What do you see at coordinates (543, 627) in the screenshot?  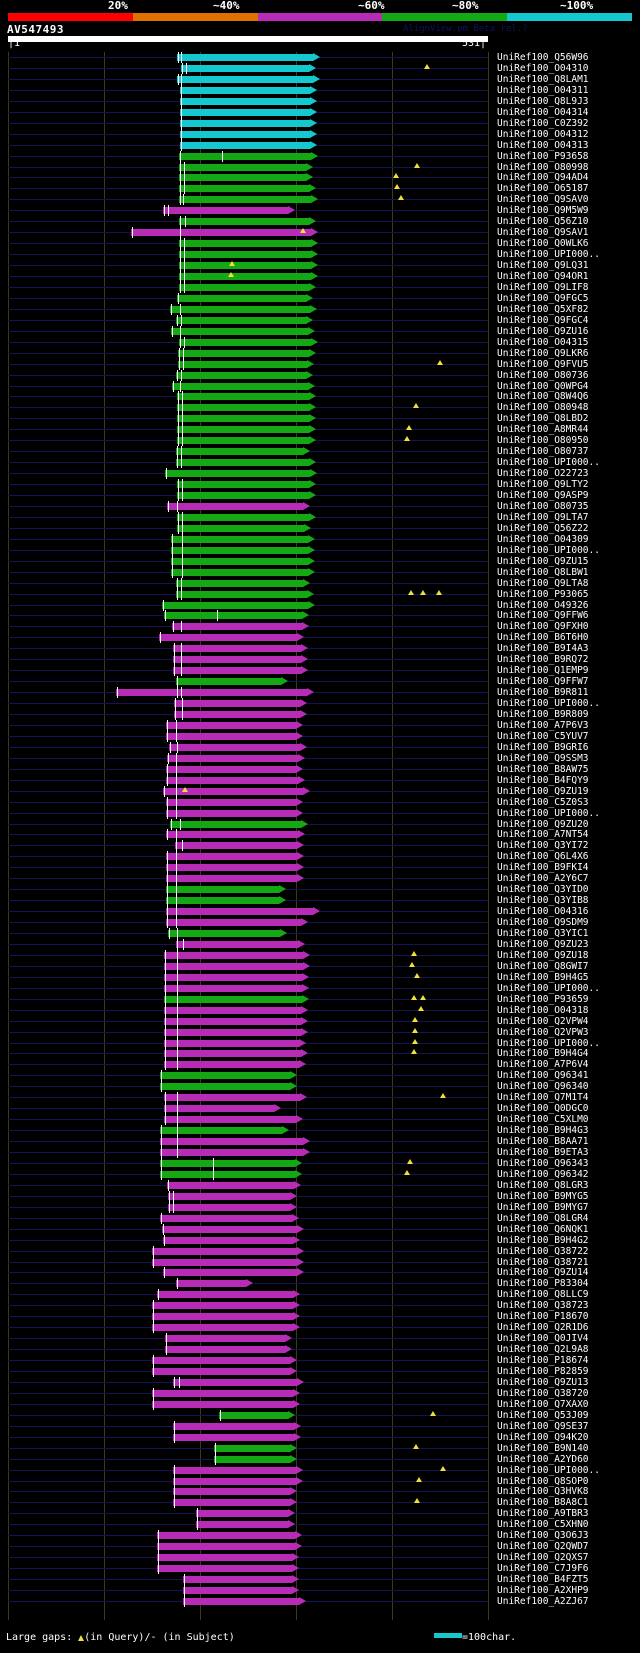 I see `hit-accession-label: UniRef100_Q9FXH0` at bounding box center [543, 627].